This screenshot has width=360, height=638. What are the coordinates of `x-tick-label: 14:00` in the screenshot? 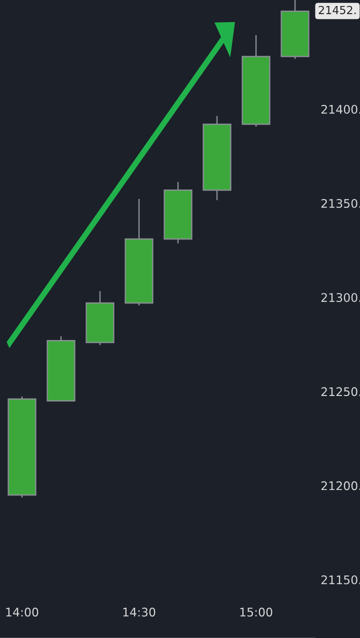 It's located at (22, 612).